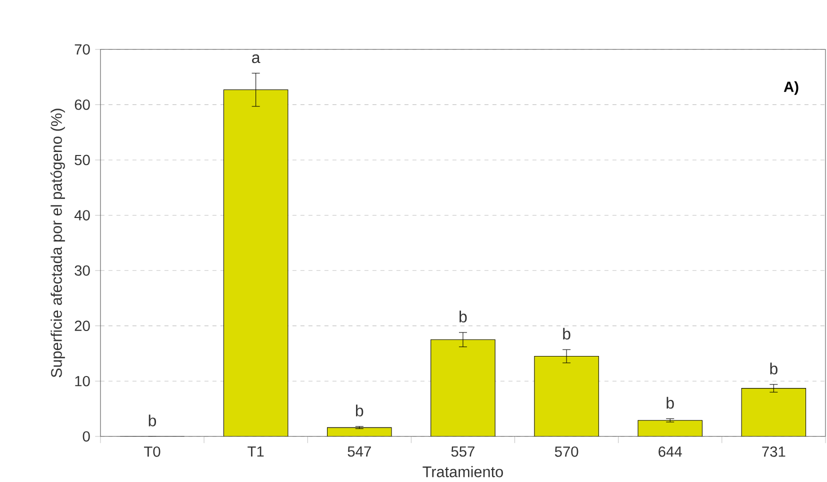  What do you see at coordinates (86, 436) in the screenshot?
I see `y-tick-label: 0` at bounding box center [86, 436].